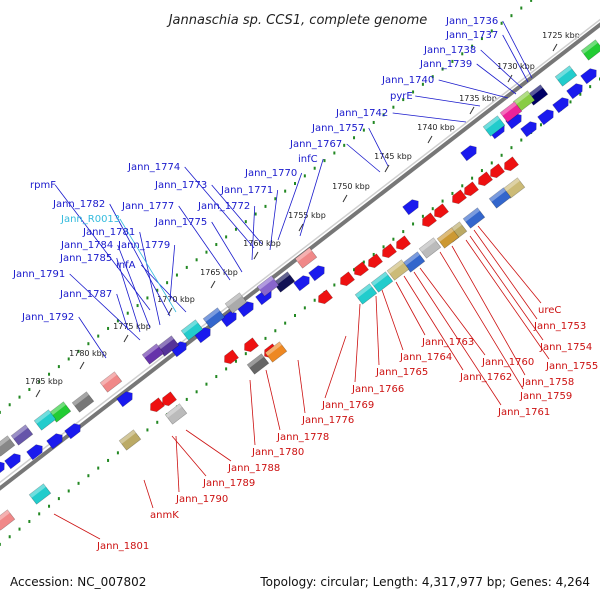 The height and width of the screenshot is (600, 600). What do you see at coordinates (201, 499) in the screenshot?
I see `reverse-gene-label: Jann_1790` at bounding box center [201, 499].